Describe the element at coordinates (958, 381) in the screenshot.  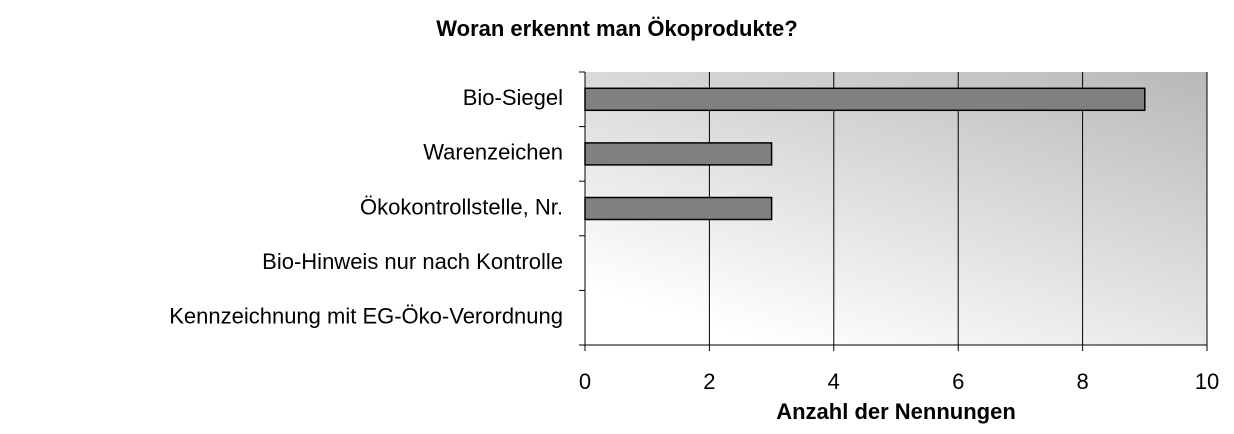
I see `x-tick-label: 6` at that location.